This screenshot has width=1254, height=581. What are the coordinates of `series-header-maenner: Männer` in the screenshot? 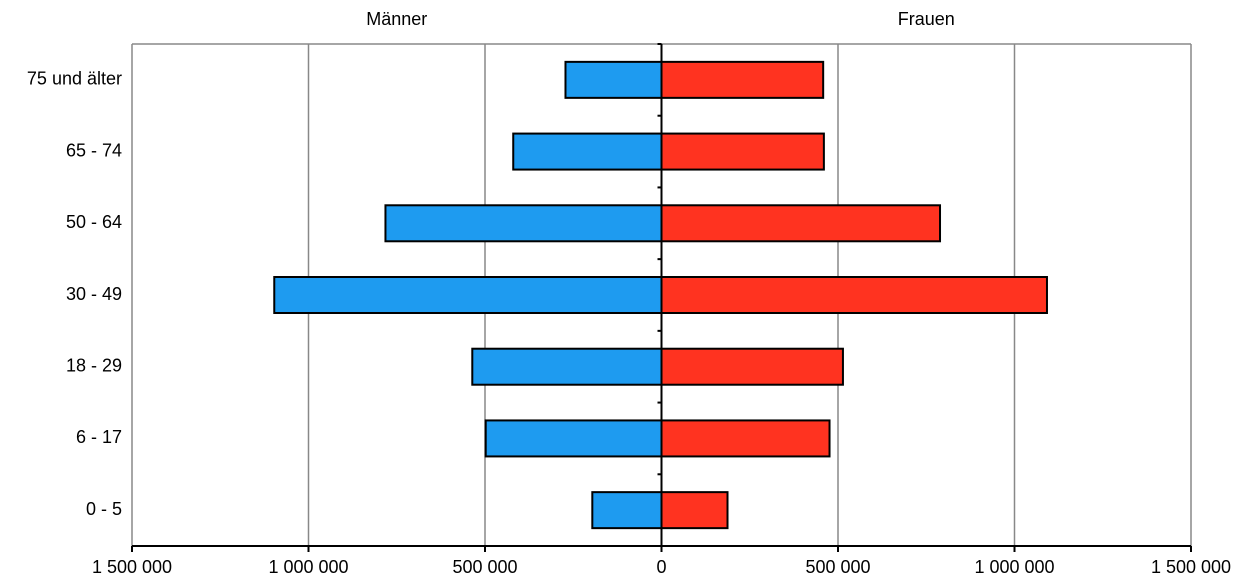 It's located at (396, 19).